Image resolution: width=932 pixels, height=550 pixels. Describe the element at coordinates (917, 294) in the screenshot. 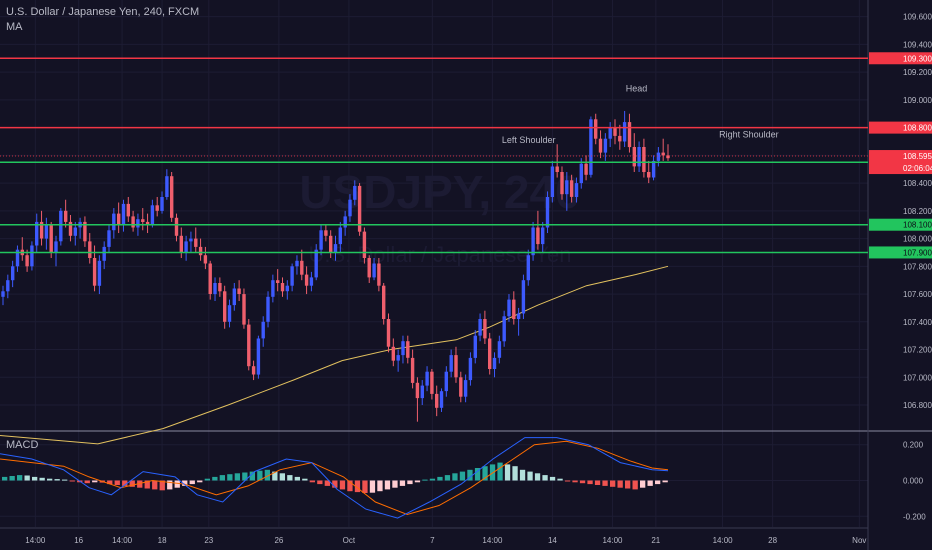

I see `price-tick-label: 107.600` at that location.